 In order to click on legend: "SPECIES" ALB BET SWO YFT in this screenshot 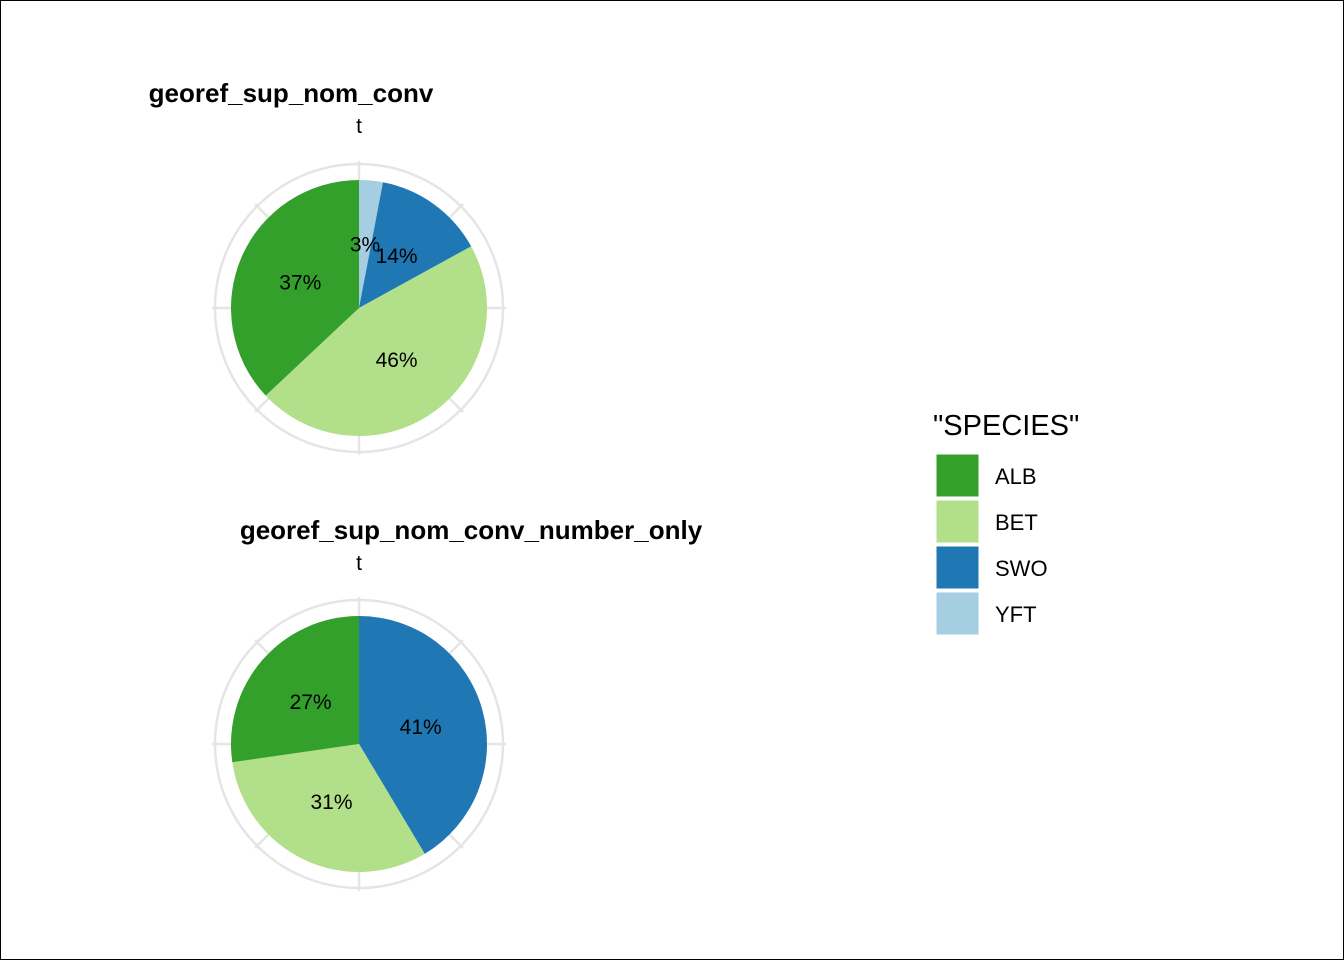, I will do `click(1006, 523)`.